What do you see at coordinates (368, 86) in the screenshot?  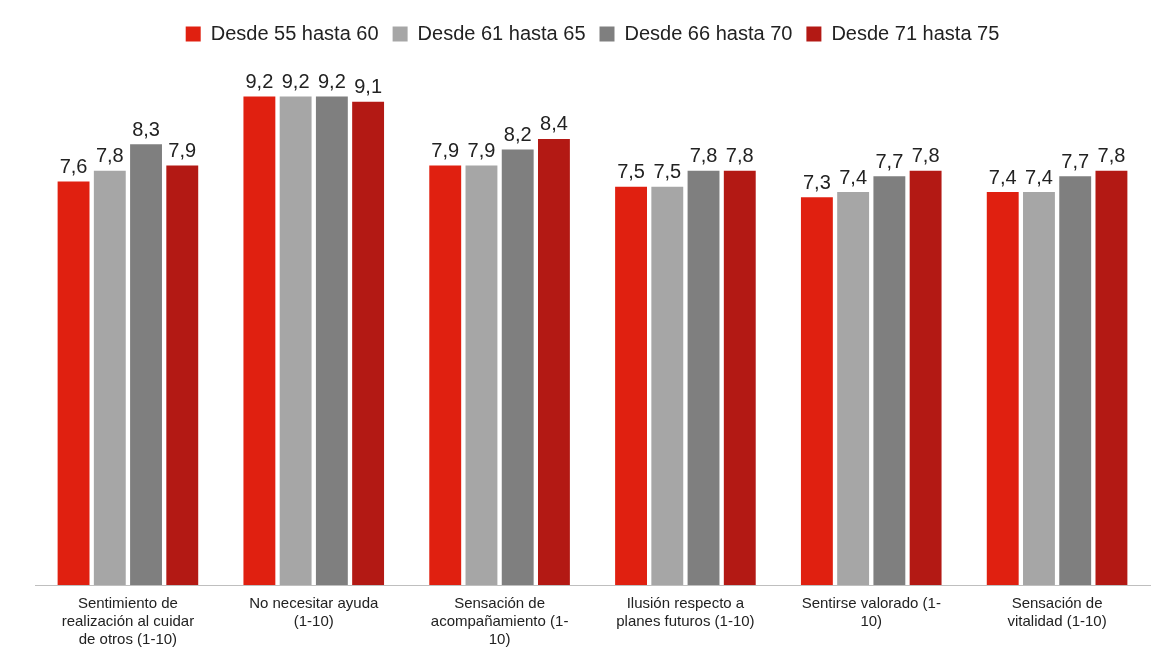 I see `data-label: 9,1` at bounding box center [368, 86].